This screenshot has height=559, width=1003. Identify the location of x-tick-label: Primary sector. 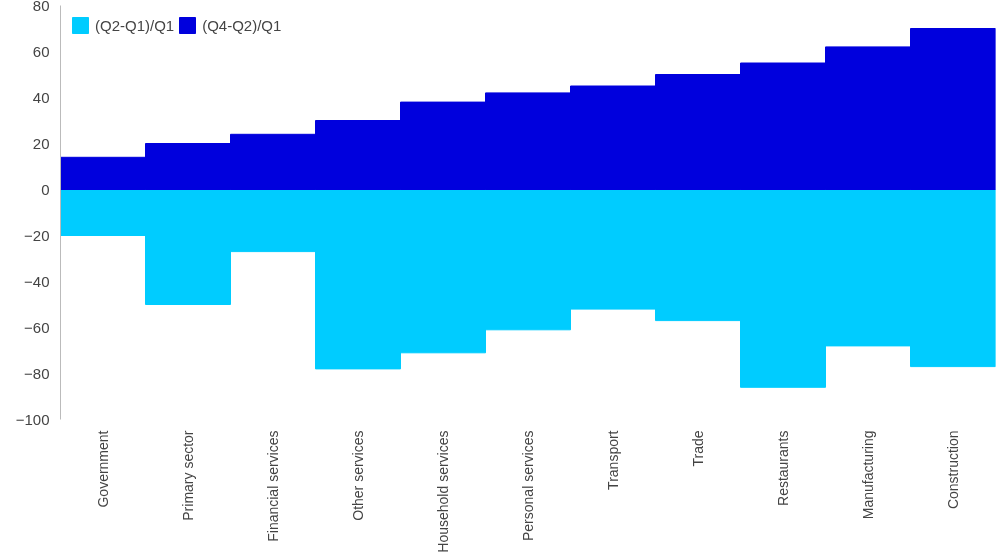
(188, 475).